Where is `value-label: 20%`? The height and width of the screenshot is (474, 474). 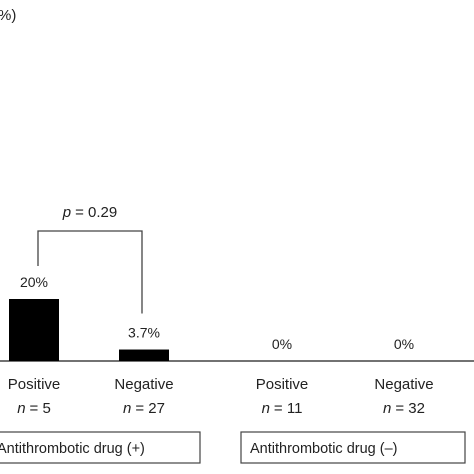
value-label: 20% is located at coordinates (34, 282).